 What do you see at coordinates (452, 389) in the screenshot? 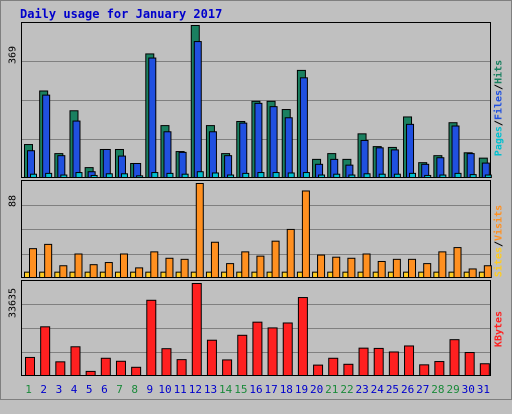
I see `day-label: 29` at bounding box center [452, 389].